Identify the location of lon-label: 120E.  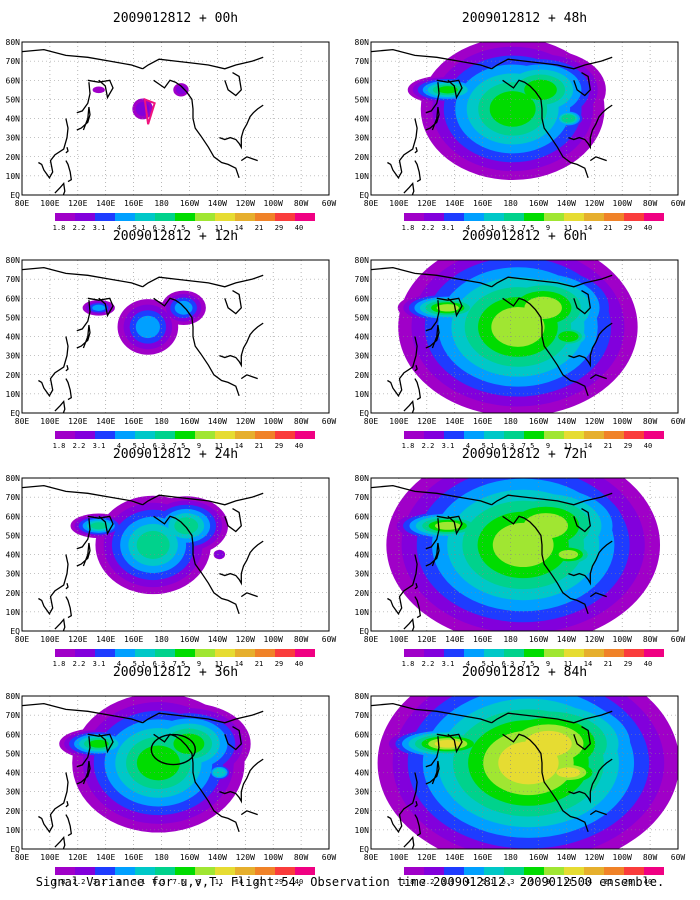
(77, 857).